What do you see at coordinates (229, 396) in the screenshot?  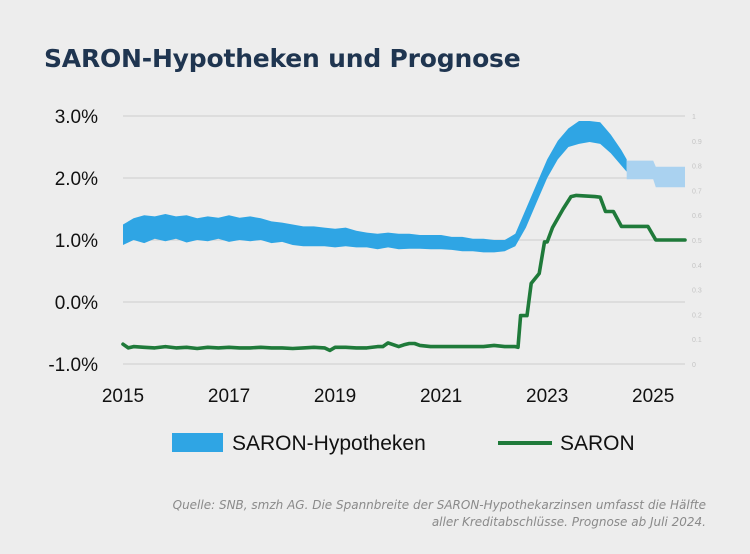 I see `x-tick-label: 2017` at bounding box center [229, 396].